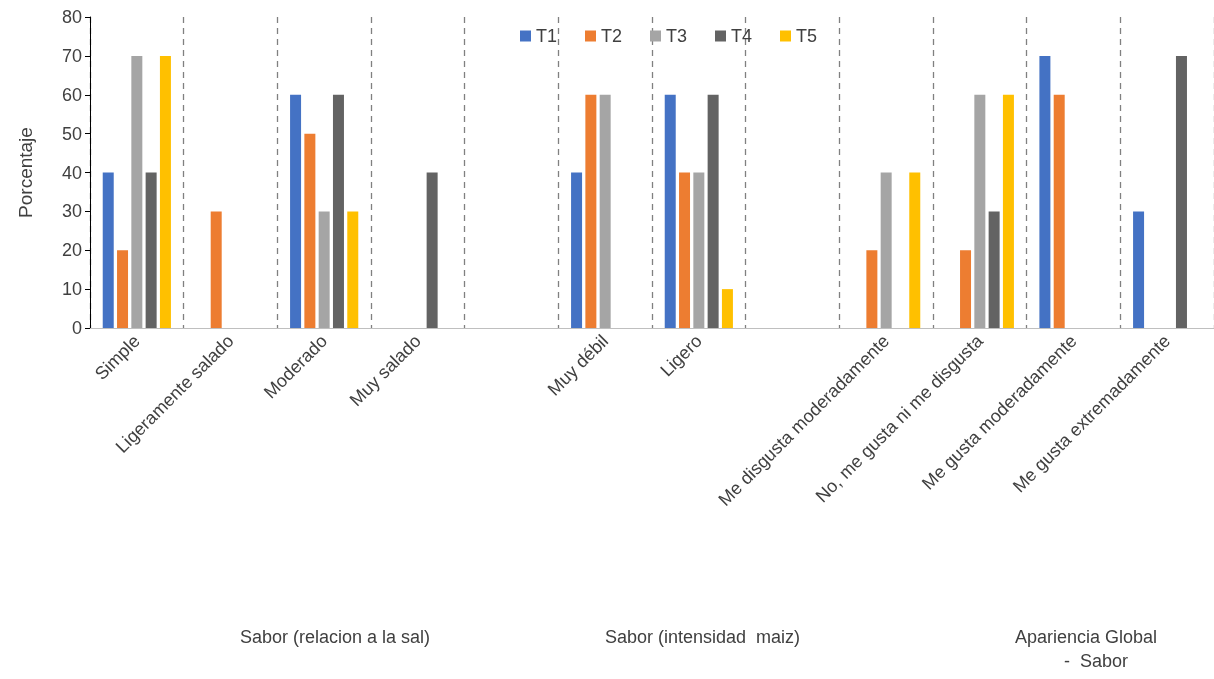  I want to click on y-tick-label: 0, so click(76, 328).